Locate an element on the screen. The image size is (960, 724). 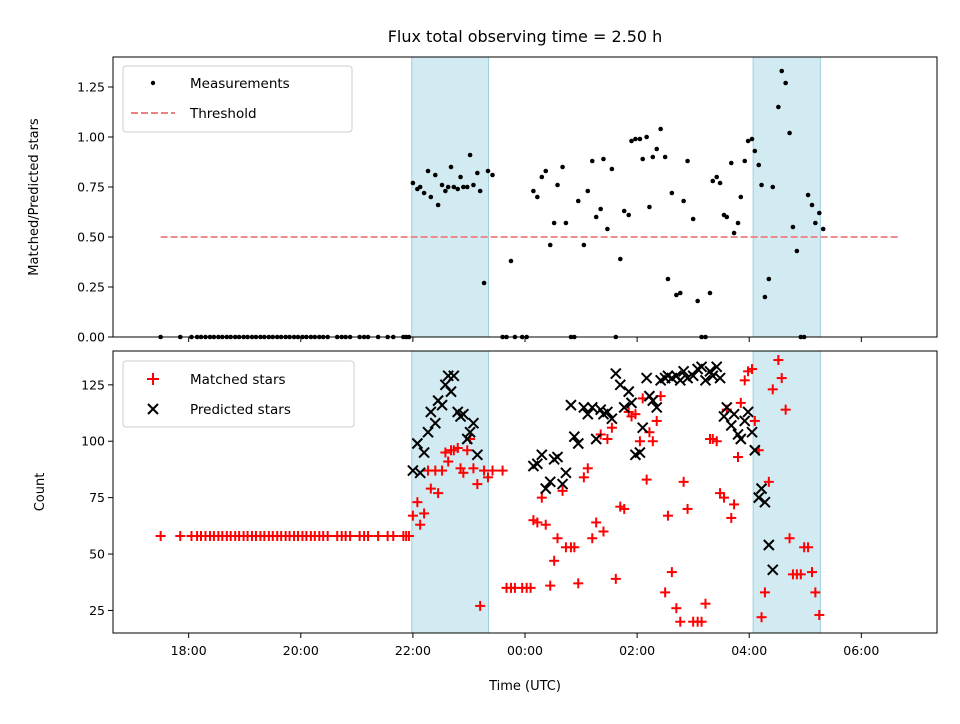
y-tick-label: 100 is located at coordinates (93, 441).